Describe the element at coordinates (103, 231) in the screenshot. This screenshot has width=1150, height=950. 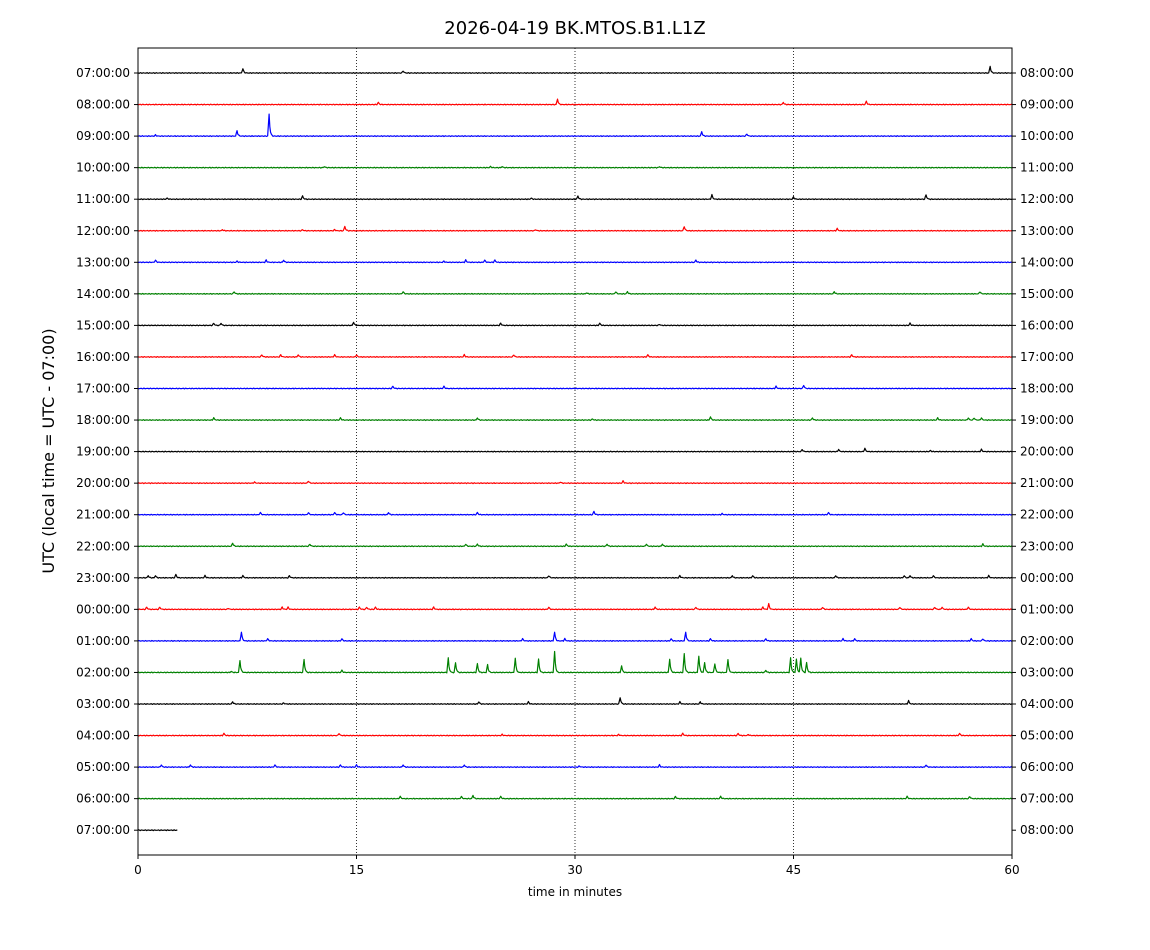
I see `left-time-label: 12:00:00` at that location.